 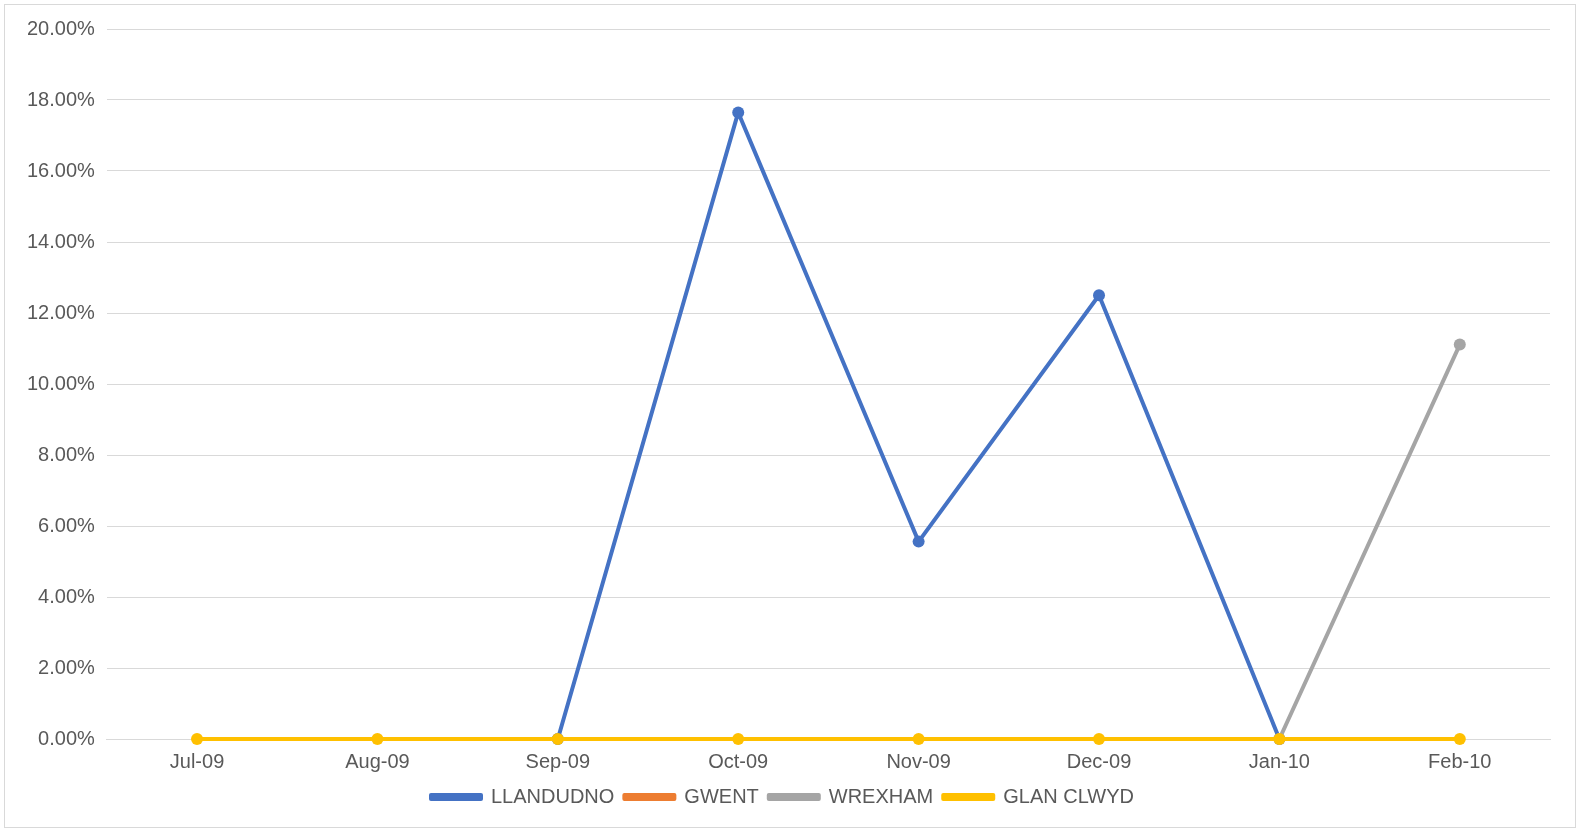 I want to click on x-tick-label: Dec-09, so click(x=1099, y=760).